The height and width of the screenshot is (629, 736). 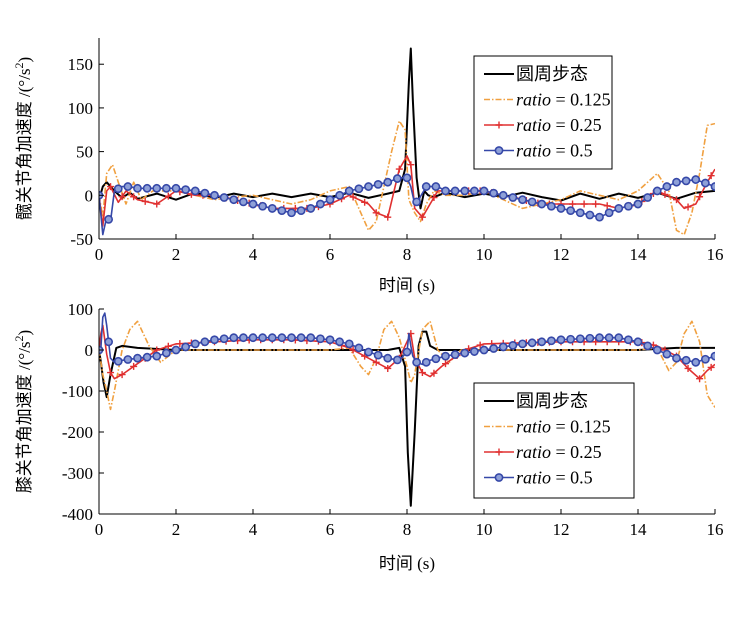 I want to click on legend-label-0: 圆周步态, so click(x=552, y=401).